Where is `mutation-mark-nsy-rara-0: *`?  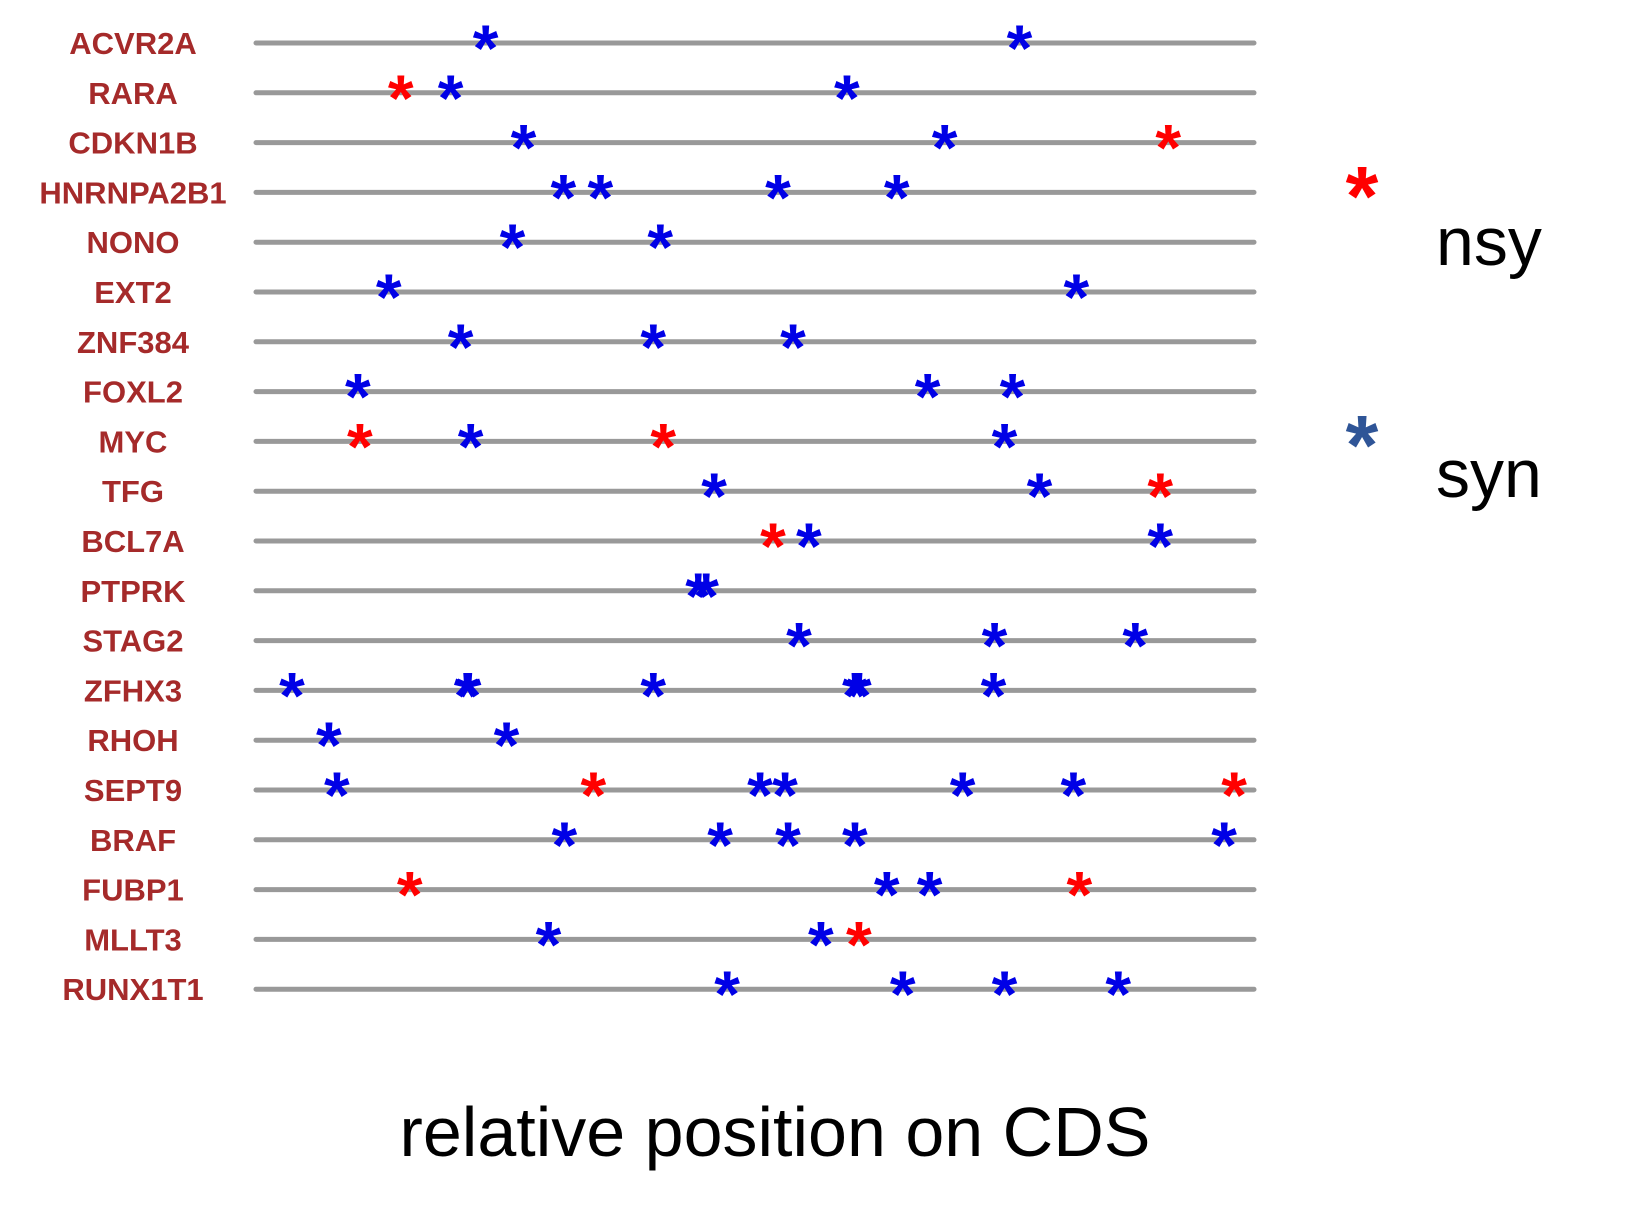
mutation-mark-nsy-rara-0: * is located at coordinates (401, 98).